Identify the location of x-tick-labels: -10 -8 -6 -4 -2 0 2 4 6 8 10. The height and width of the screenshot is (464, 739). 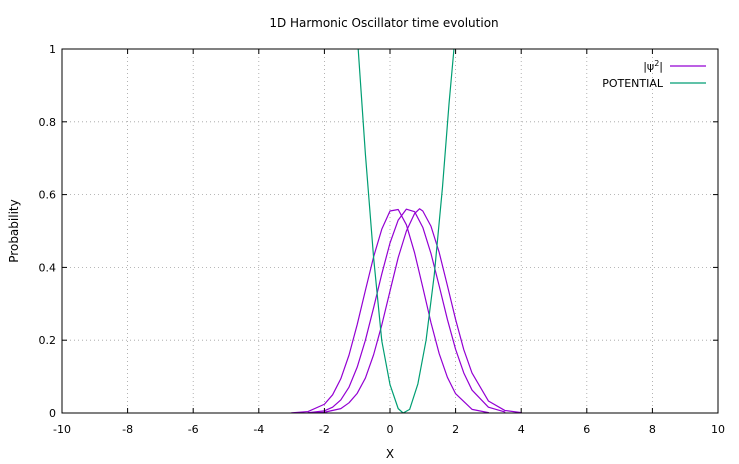
(389, 429).